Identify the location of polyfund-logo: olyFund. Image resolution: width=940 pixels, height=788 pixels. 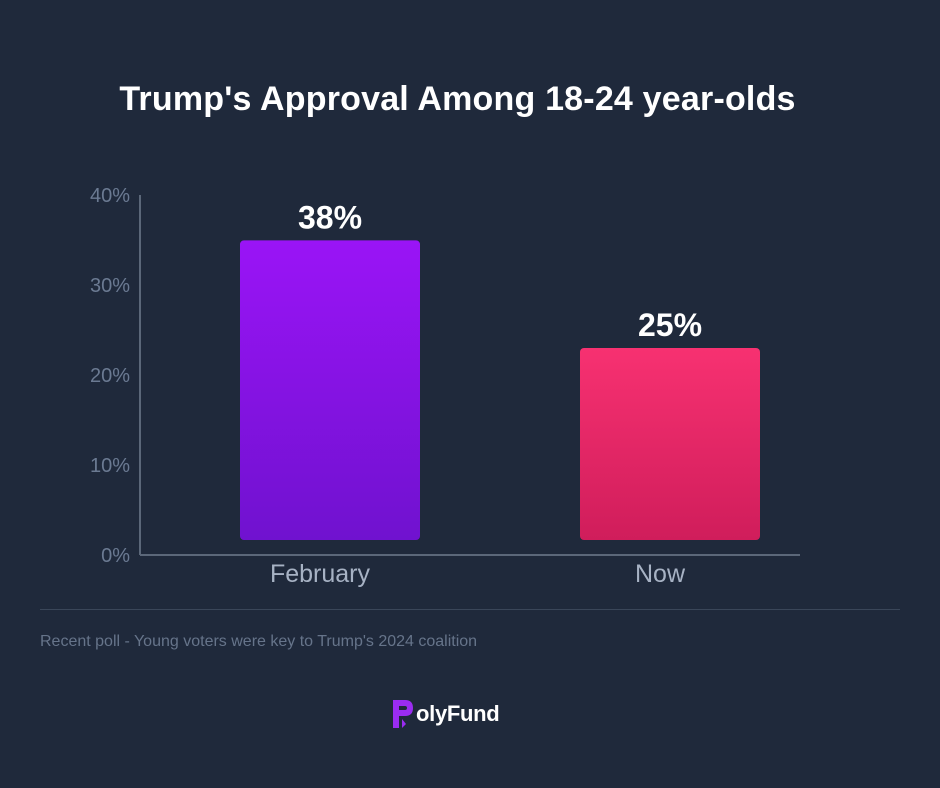
(445, 714).